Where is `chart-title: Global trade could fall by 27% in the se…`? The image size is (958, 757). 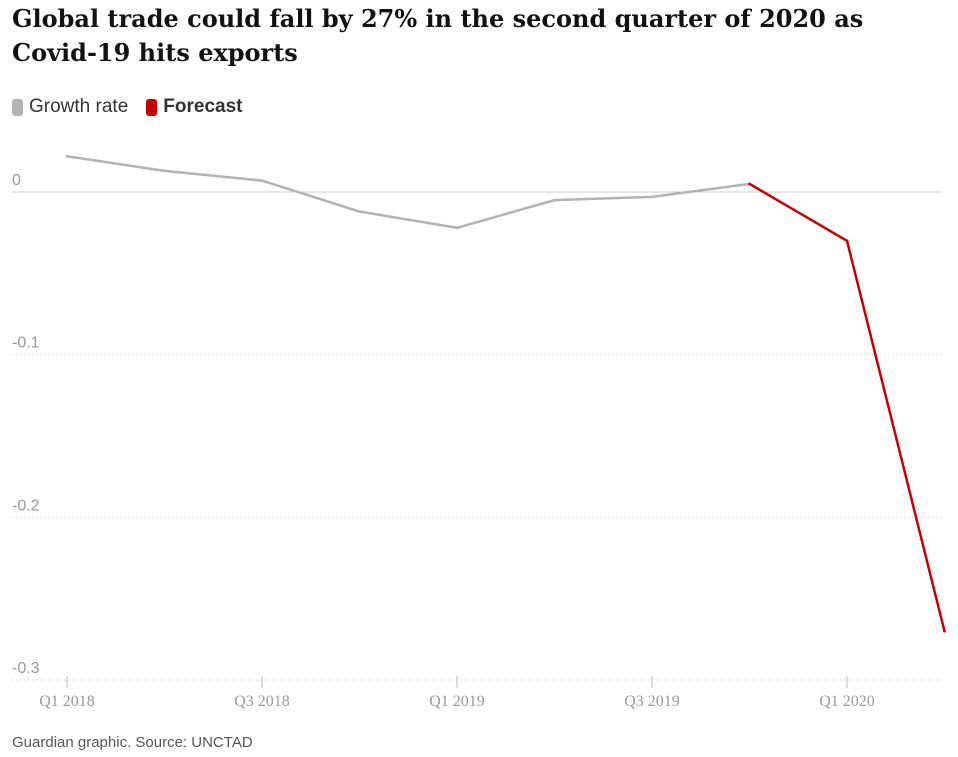
chart-title: Global trade could fall by 27% in the se… is located at coordinates (438, 35).